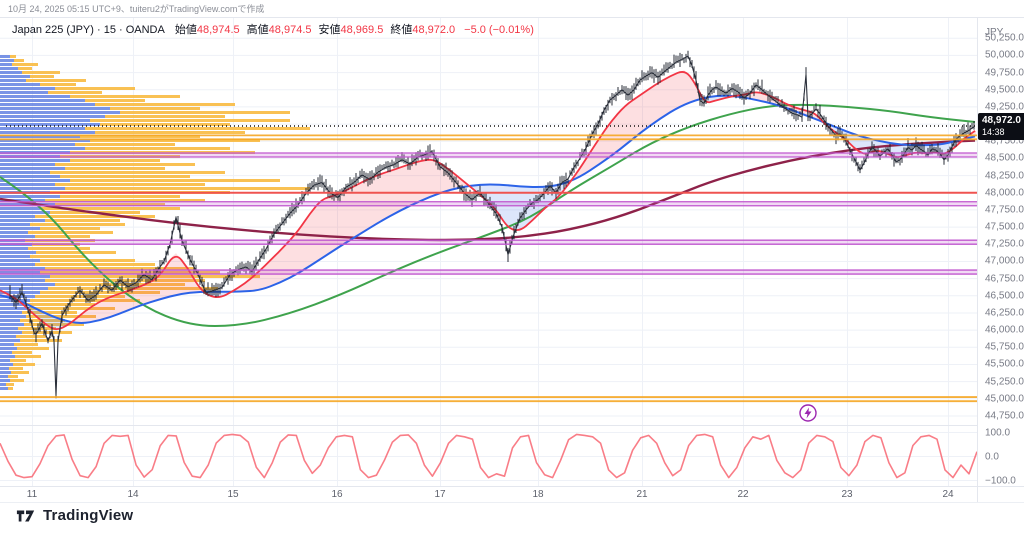 The height and width of the screenshot is (535, 1024). I want to click on price-axis-label: 47,750.0, so click(1004, 210).